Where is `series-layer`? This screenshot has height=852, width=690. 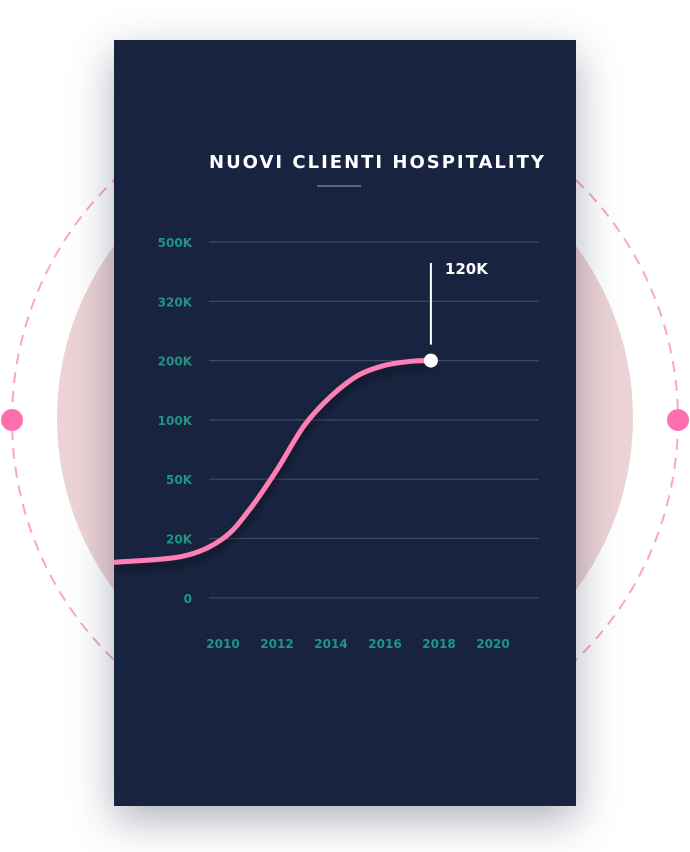
series-layer is located at coordinates (274, 461).